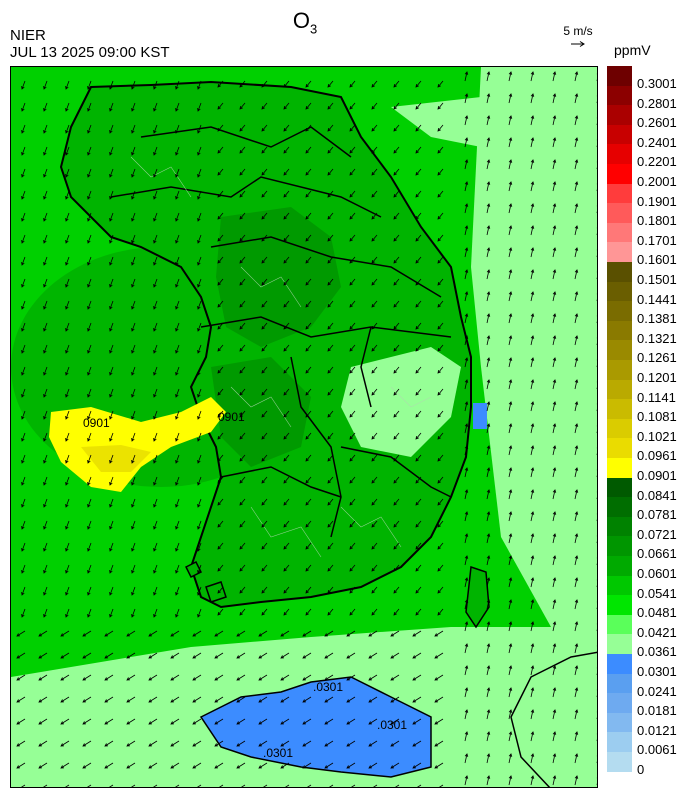 The height and width of the screenshot is (798, 692). What do you see at coordinates (657, 103) in the screenshot?
I see `color-scale-label: 0.2801` at bounding box center [657, 103].